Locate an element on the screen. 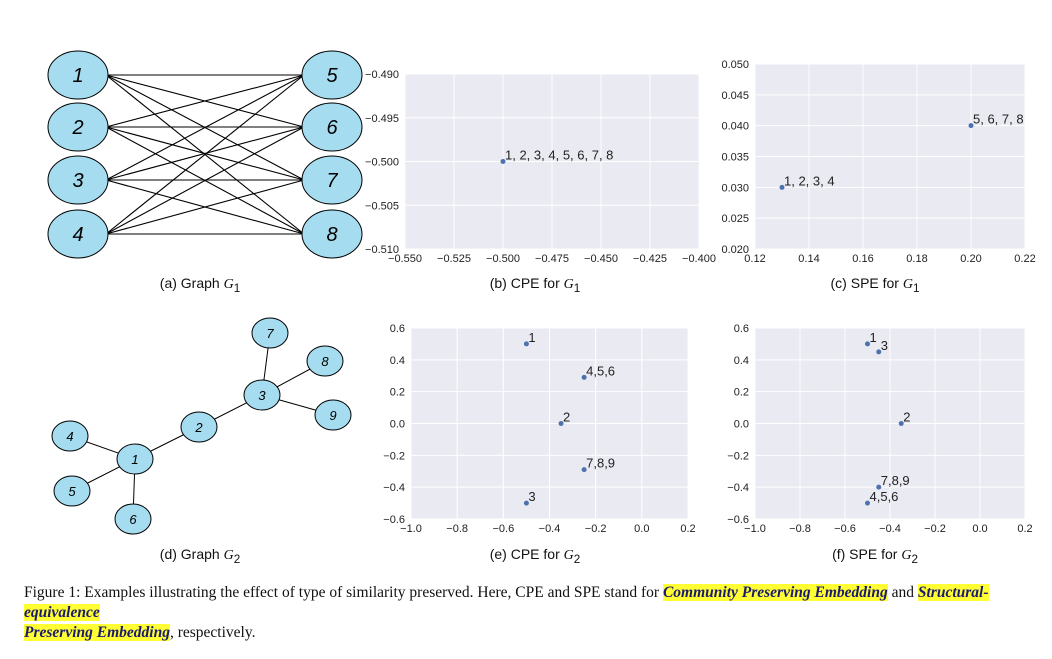 This screenshot has width=1052, height=659. x-tick-label: −0.425 is located at coordinates (650, 259).